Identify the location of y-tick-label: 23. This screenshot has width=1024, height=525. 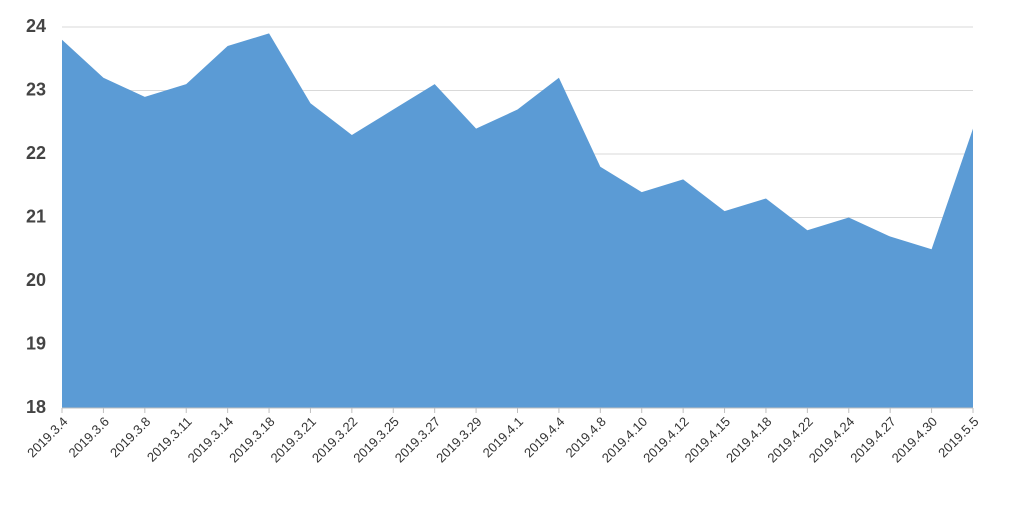
(36, 89).